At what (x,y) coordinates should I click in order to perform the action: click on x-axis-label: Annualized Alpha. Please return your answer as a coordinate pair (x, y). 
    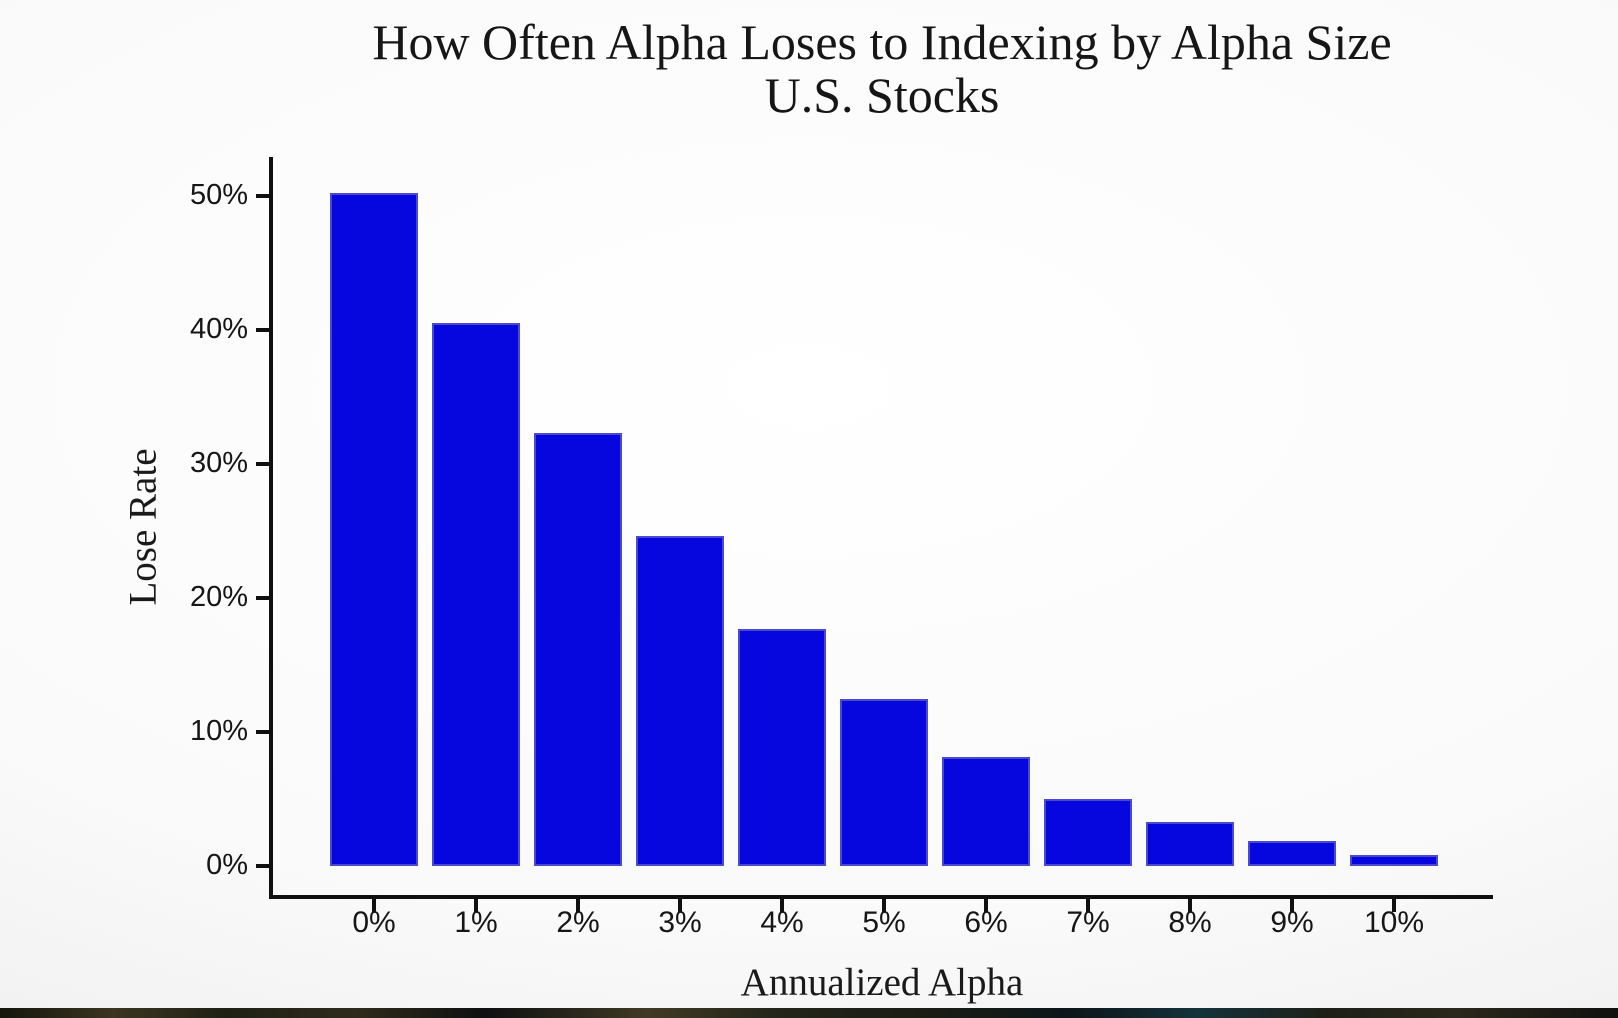
    Looking at the image, I should click on (882, 982).